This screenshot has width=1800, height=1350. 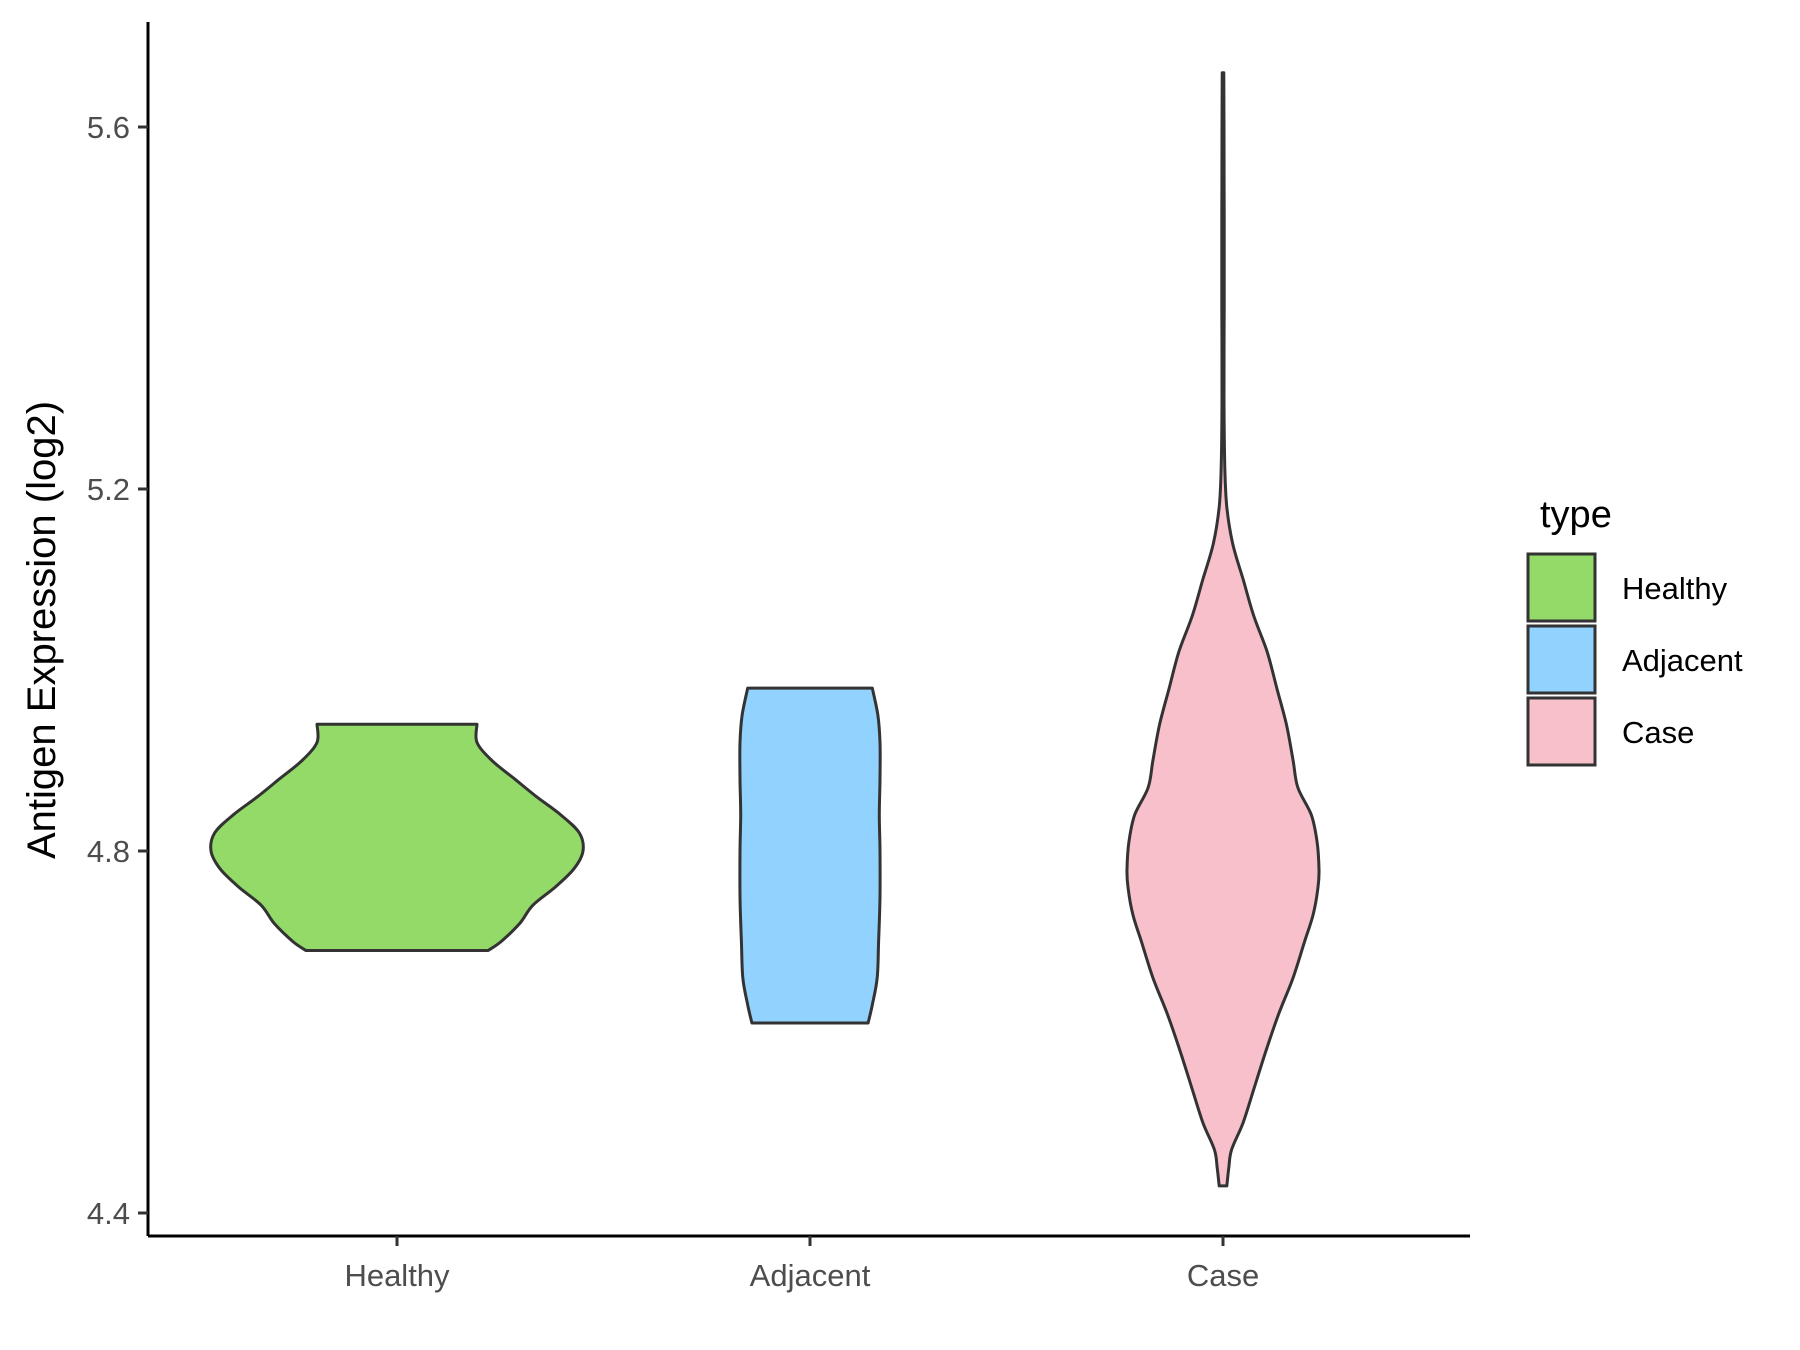 I want to click on violin-healthy, so click(x=397, y=837).